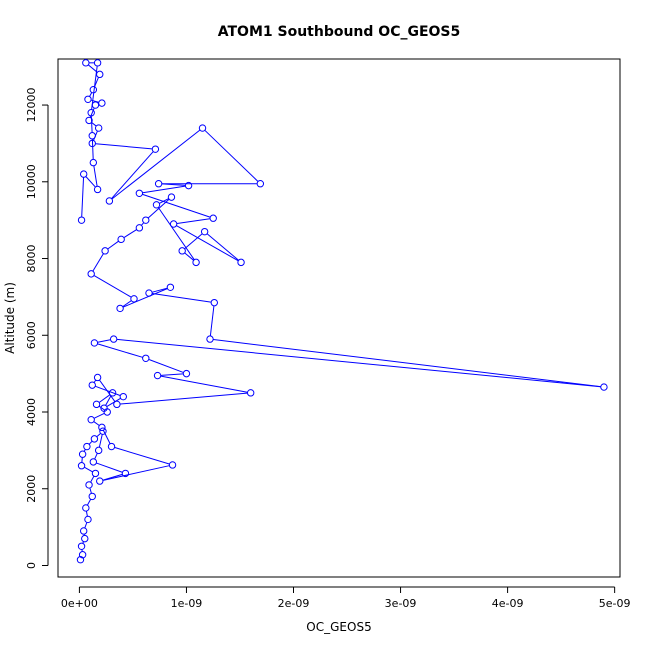 The width and height of the screenshot is (650, 650). I want to click on y-axis-label: Altitude (m), so click(10, 318).